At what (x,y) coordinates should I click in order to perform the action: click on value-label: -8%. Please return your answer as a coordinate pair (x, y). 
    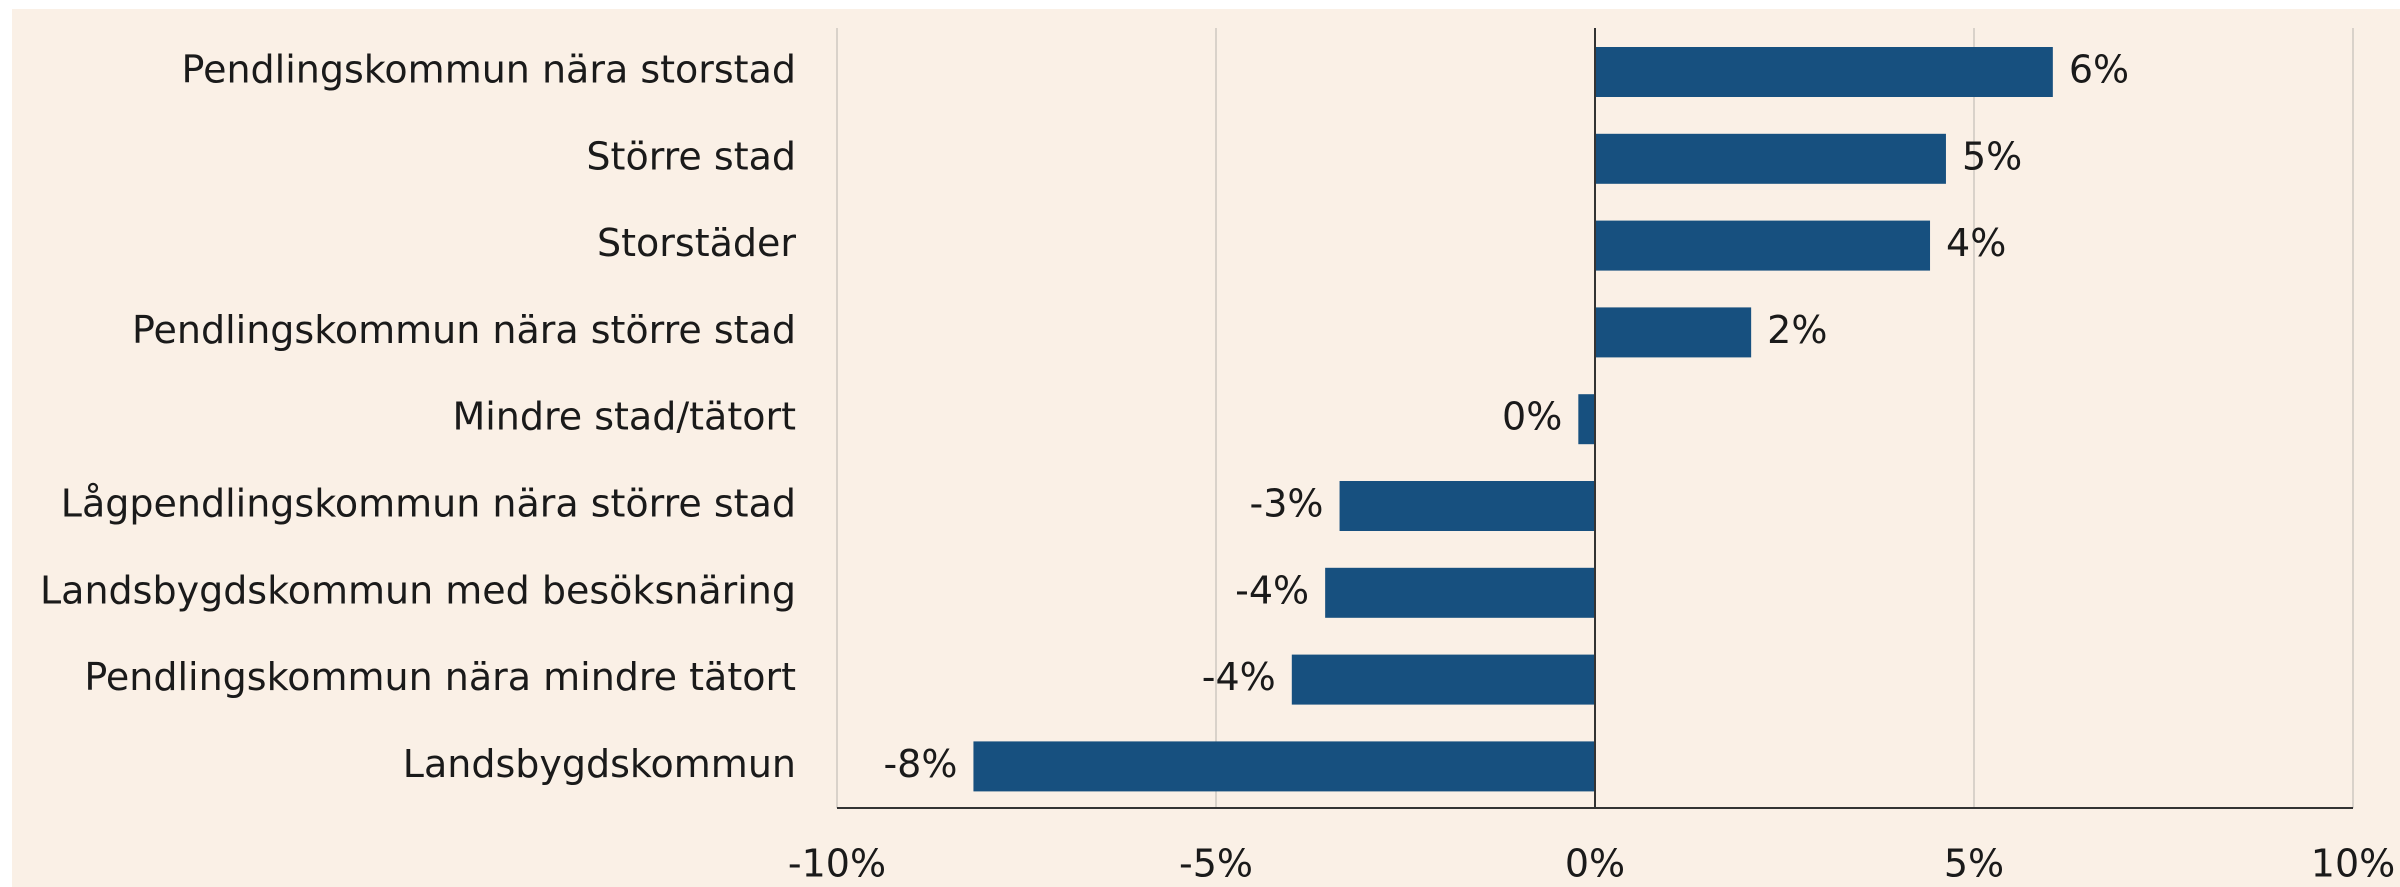
    Looking at the image, I should click on (920, 764).